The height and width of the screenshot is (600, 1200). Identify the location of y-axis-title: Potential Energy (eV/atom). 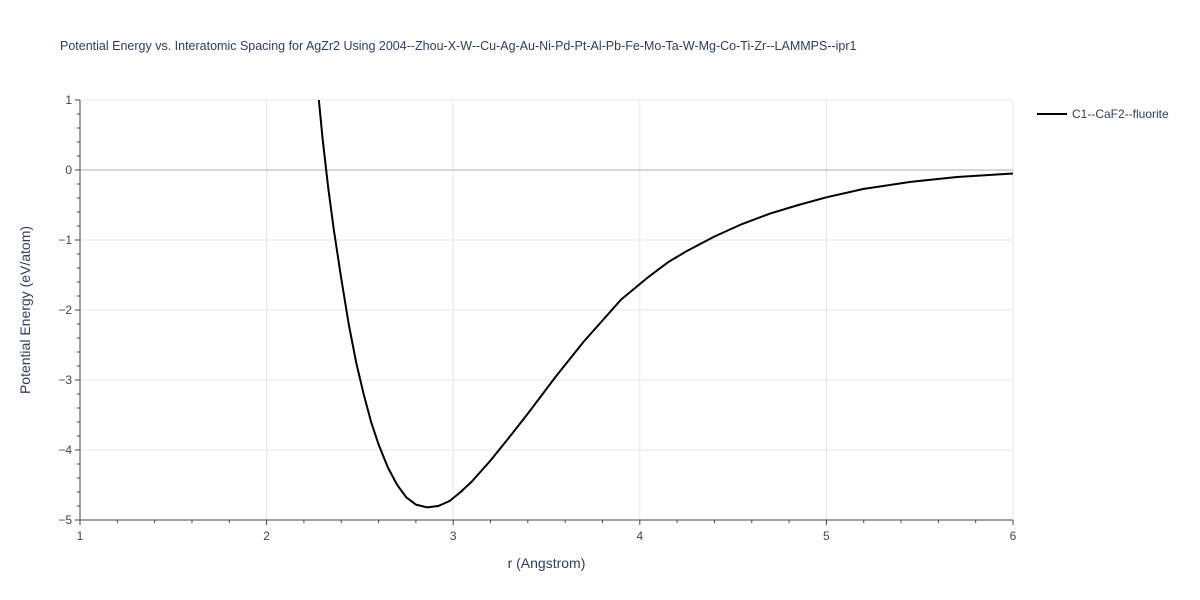
(25, 310).